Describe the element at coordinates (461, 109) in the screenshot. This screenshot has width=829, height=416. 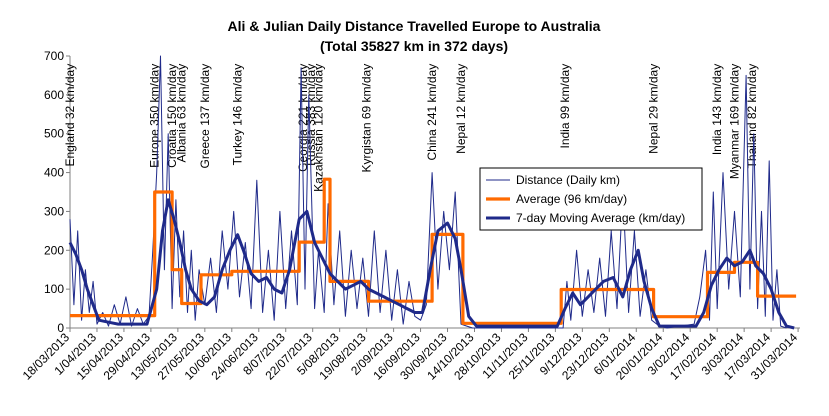
I see `country-annotation: Nepal 12 km/day` at that location.